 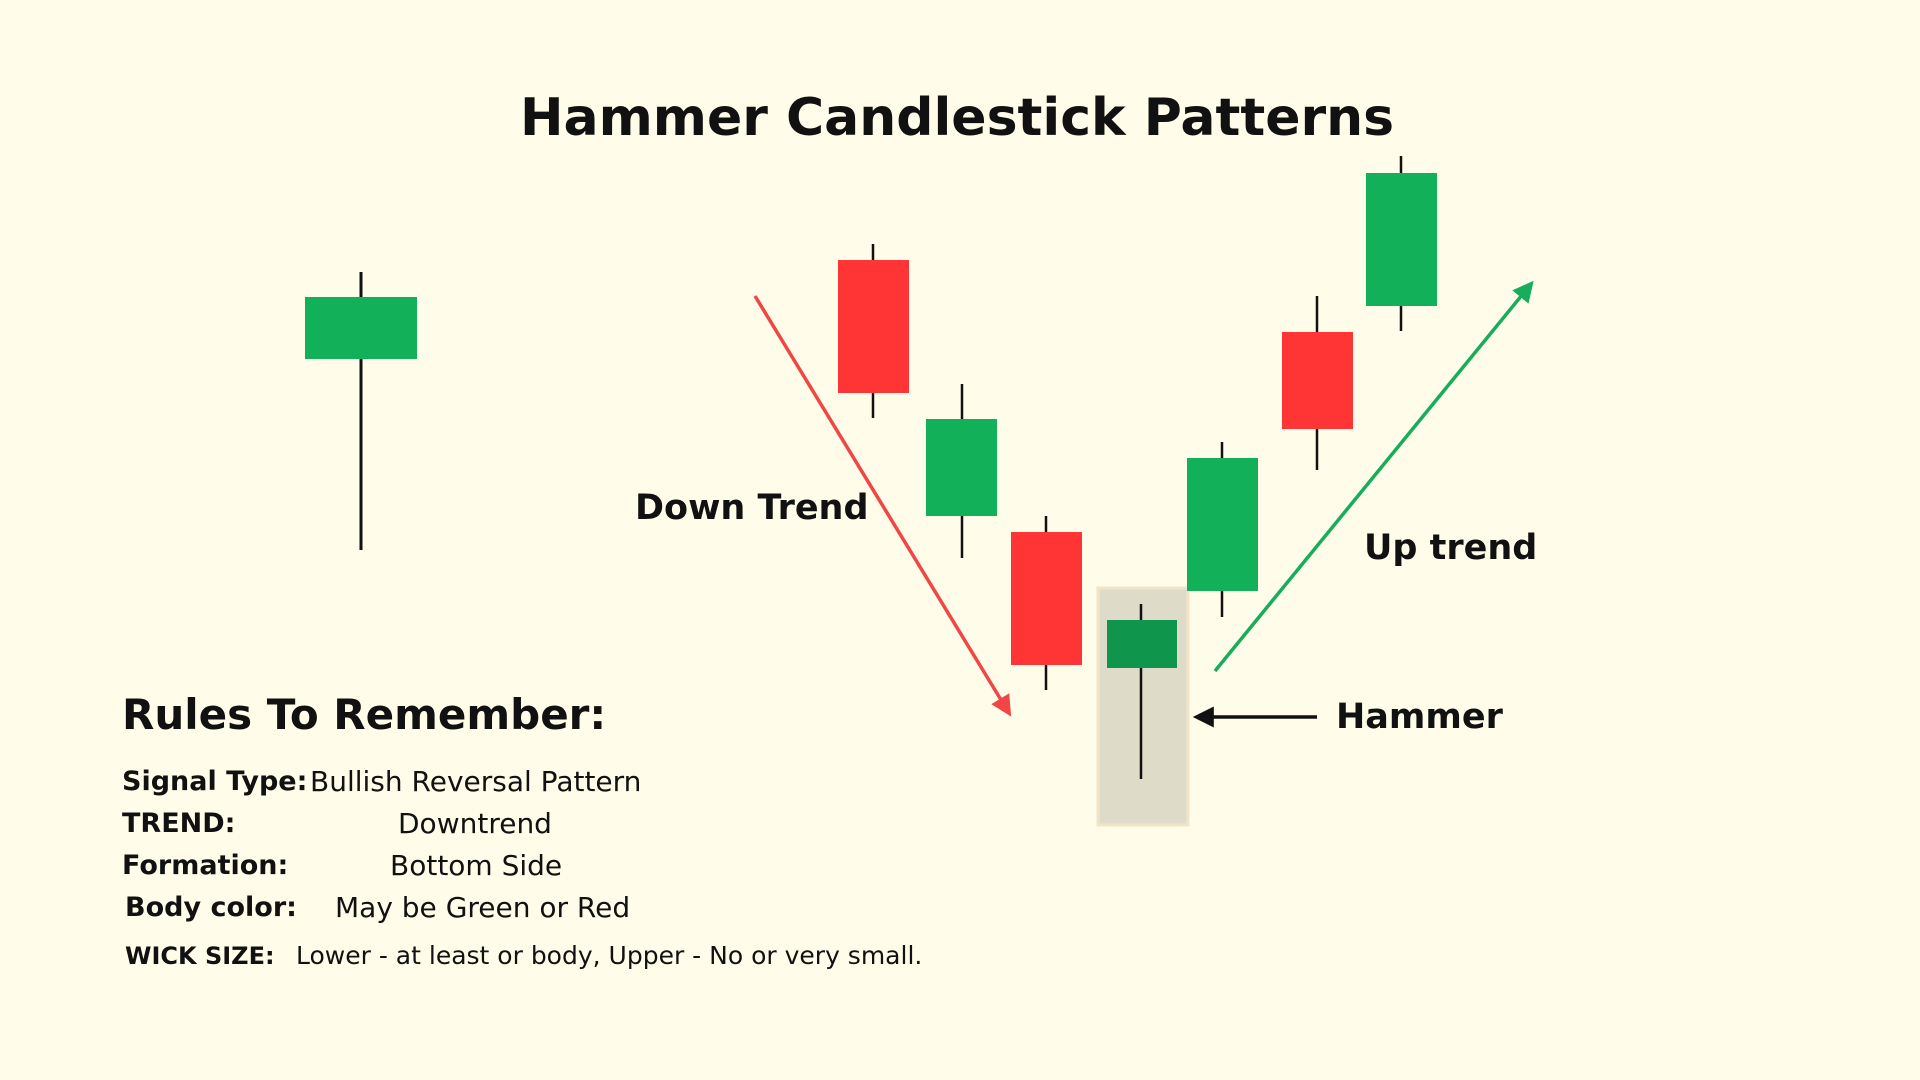 What do you see at coordinates (483, 907) in the screenshot?
I see `rule-body-color-value: May be Green or Red` at bounding box center [483, 907].